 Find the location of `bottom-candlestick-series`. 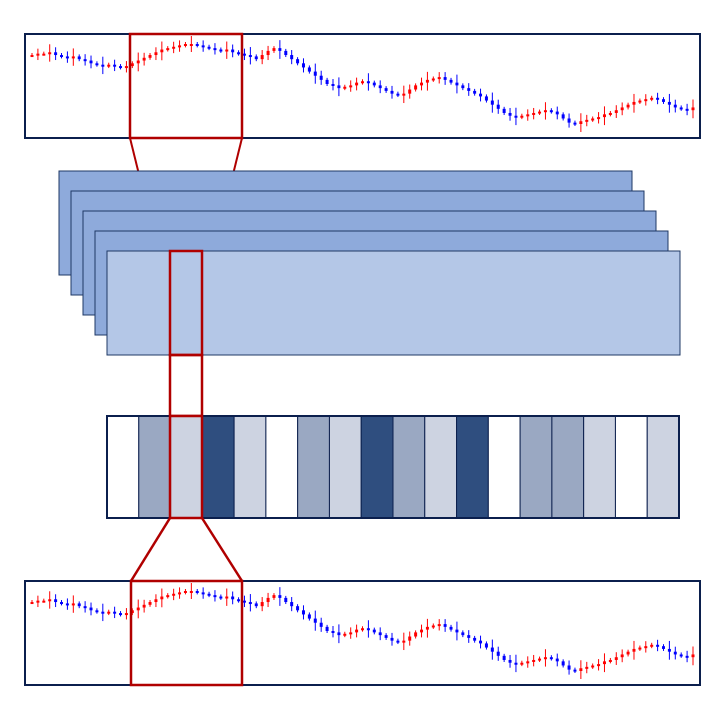

bottom-candlestick-series is located at coordinates (362, 631).